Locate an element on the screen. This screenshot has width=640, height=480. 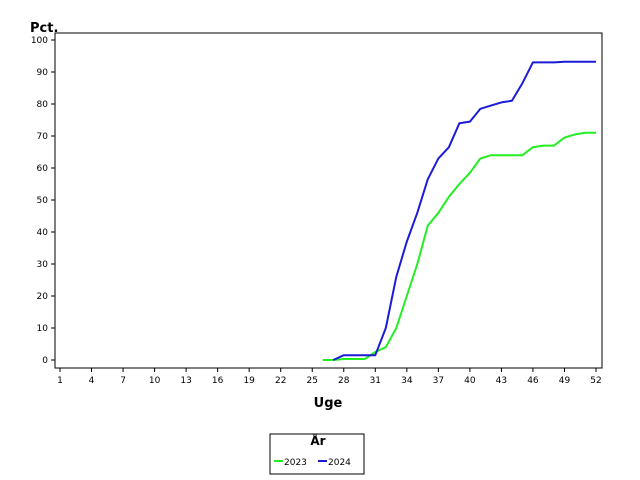
y-tick-label: 50 is located at coordinates (43, 201).